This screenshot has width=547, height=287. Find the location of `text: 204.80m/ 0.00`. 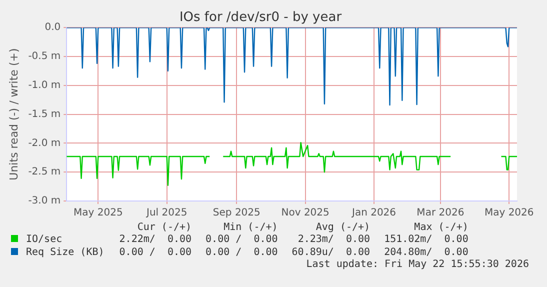

text: 204.80m/ 0.00 is located at coordinates (425, 252).